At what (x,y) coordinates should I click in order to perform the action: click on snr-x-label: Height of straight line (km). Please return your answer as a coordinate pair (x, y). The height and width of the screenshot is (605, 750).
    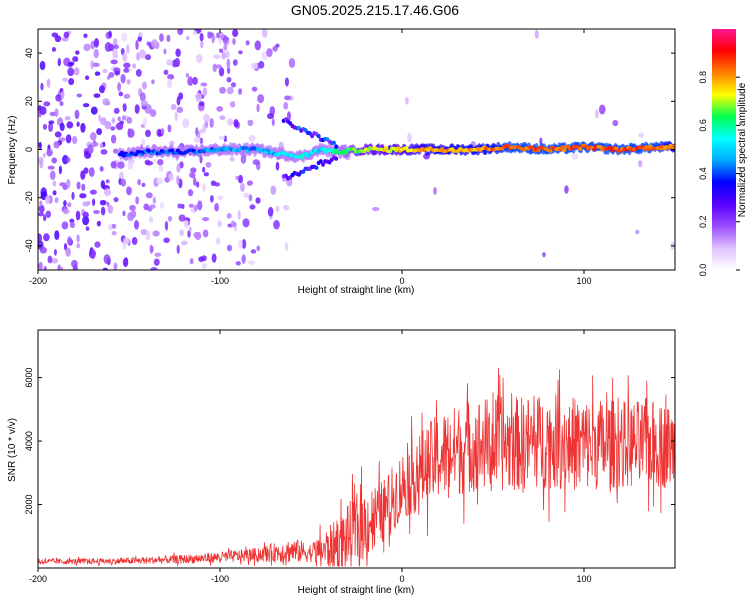
    Looking at the image, I should click on (356, 590).